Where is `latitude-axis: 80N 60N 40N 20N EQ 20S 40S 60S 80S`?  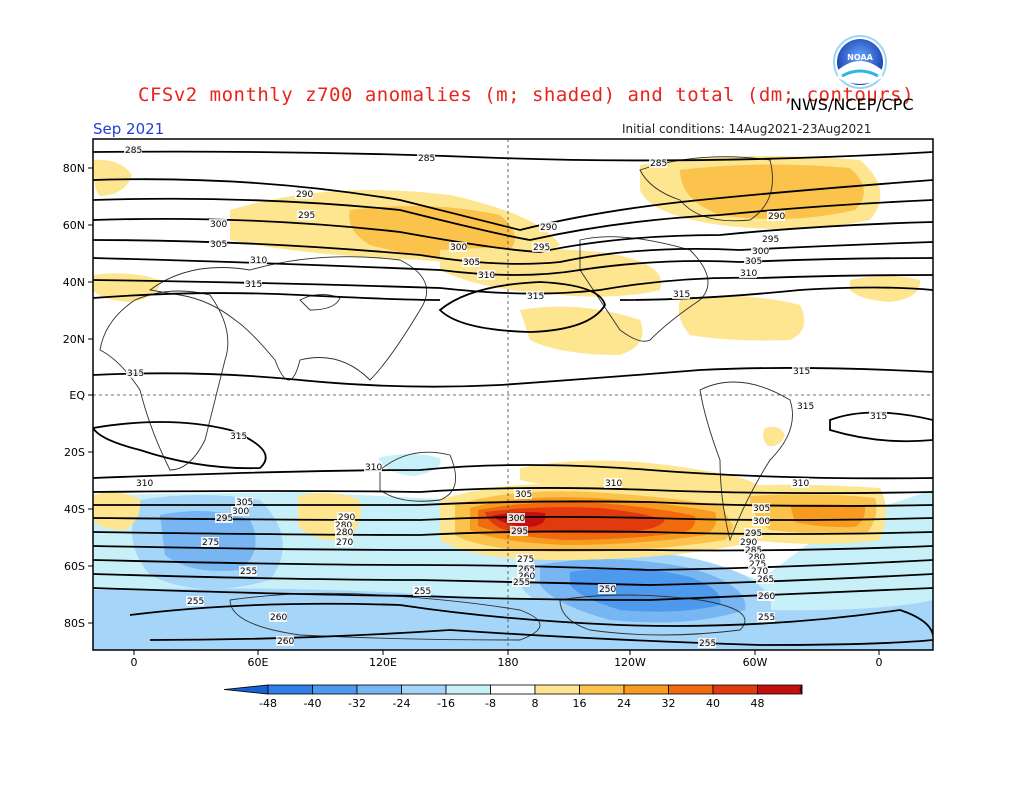 latitude-axis: 80N 60N 40N 20N EQ 20S 40S 60S 80S is located at coordinates (78, 396).